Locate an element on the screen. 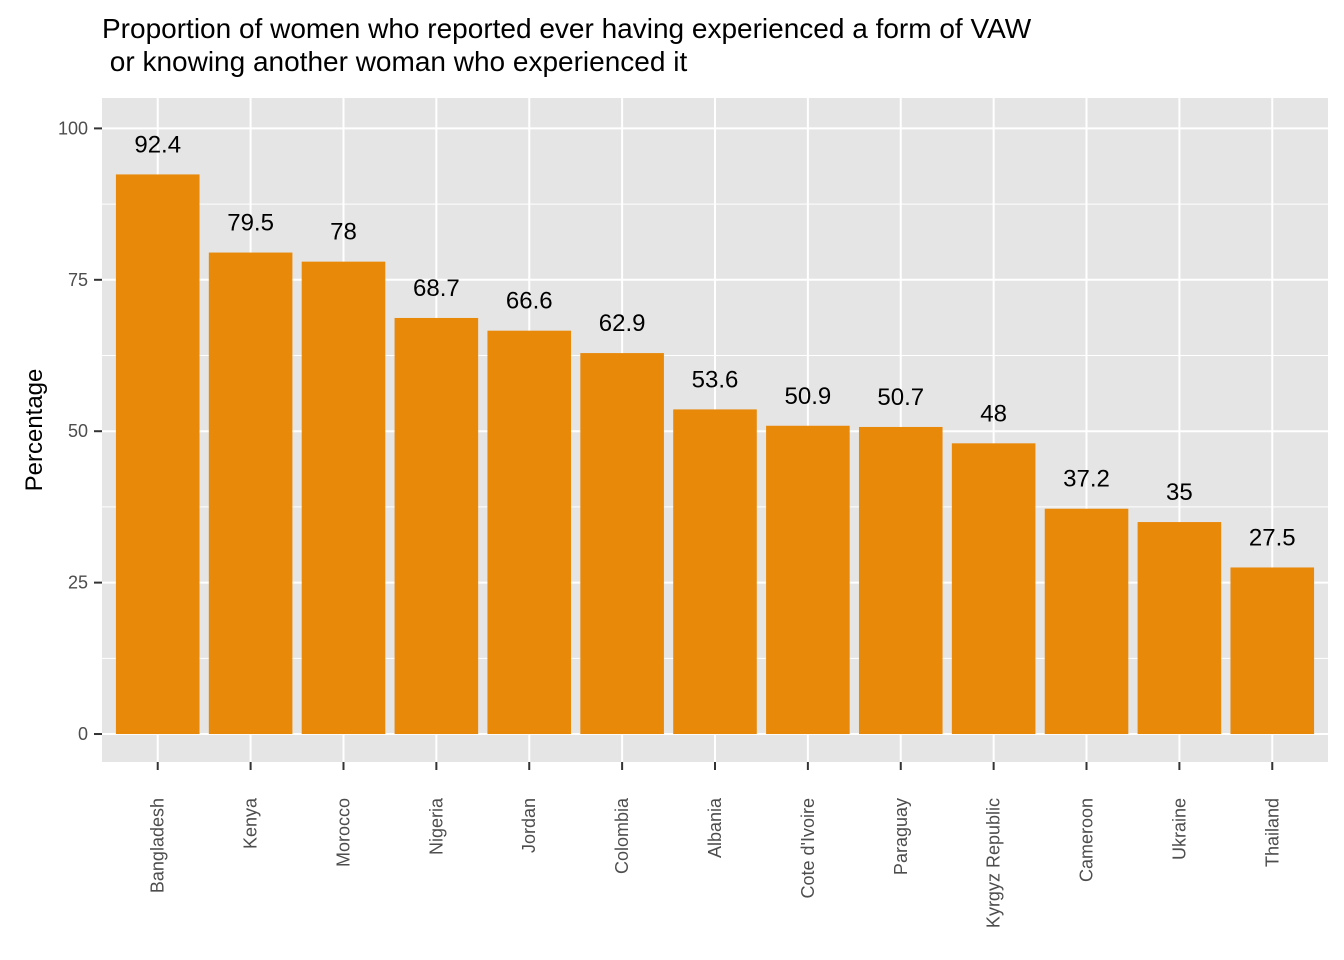 Image resolution: width=1344 pixels, height=960 pixels. y-tick-label: 75 is located at coordinates (78, 280).